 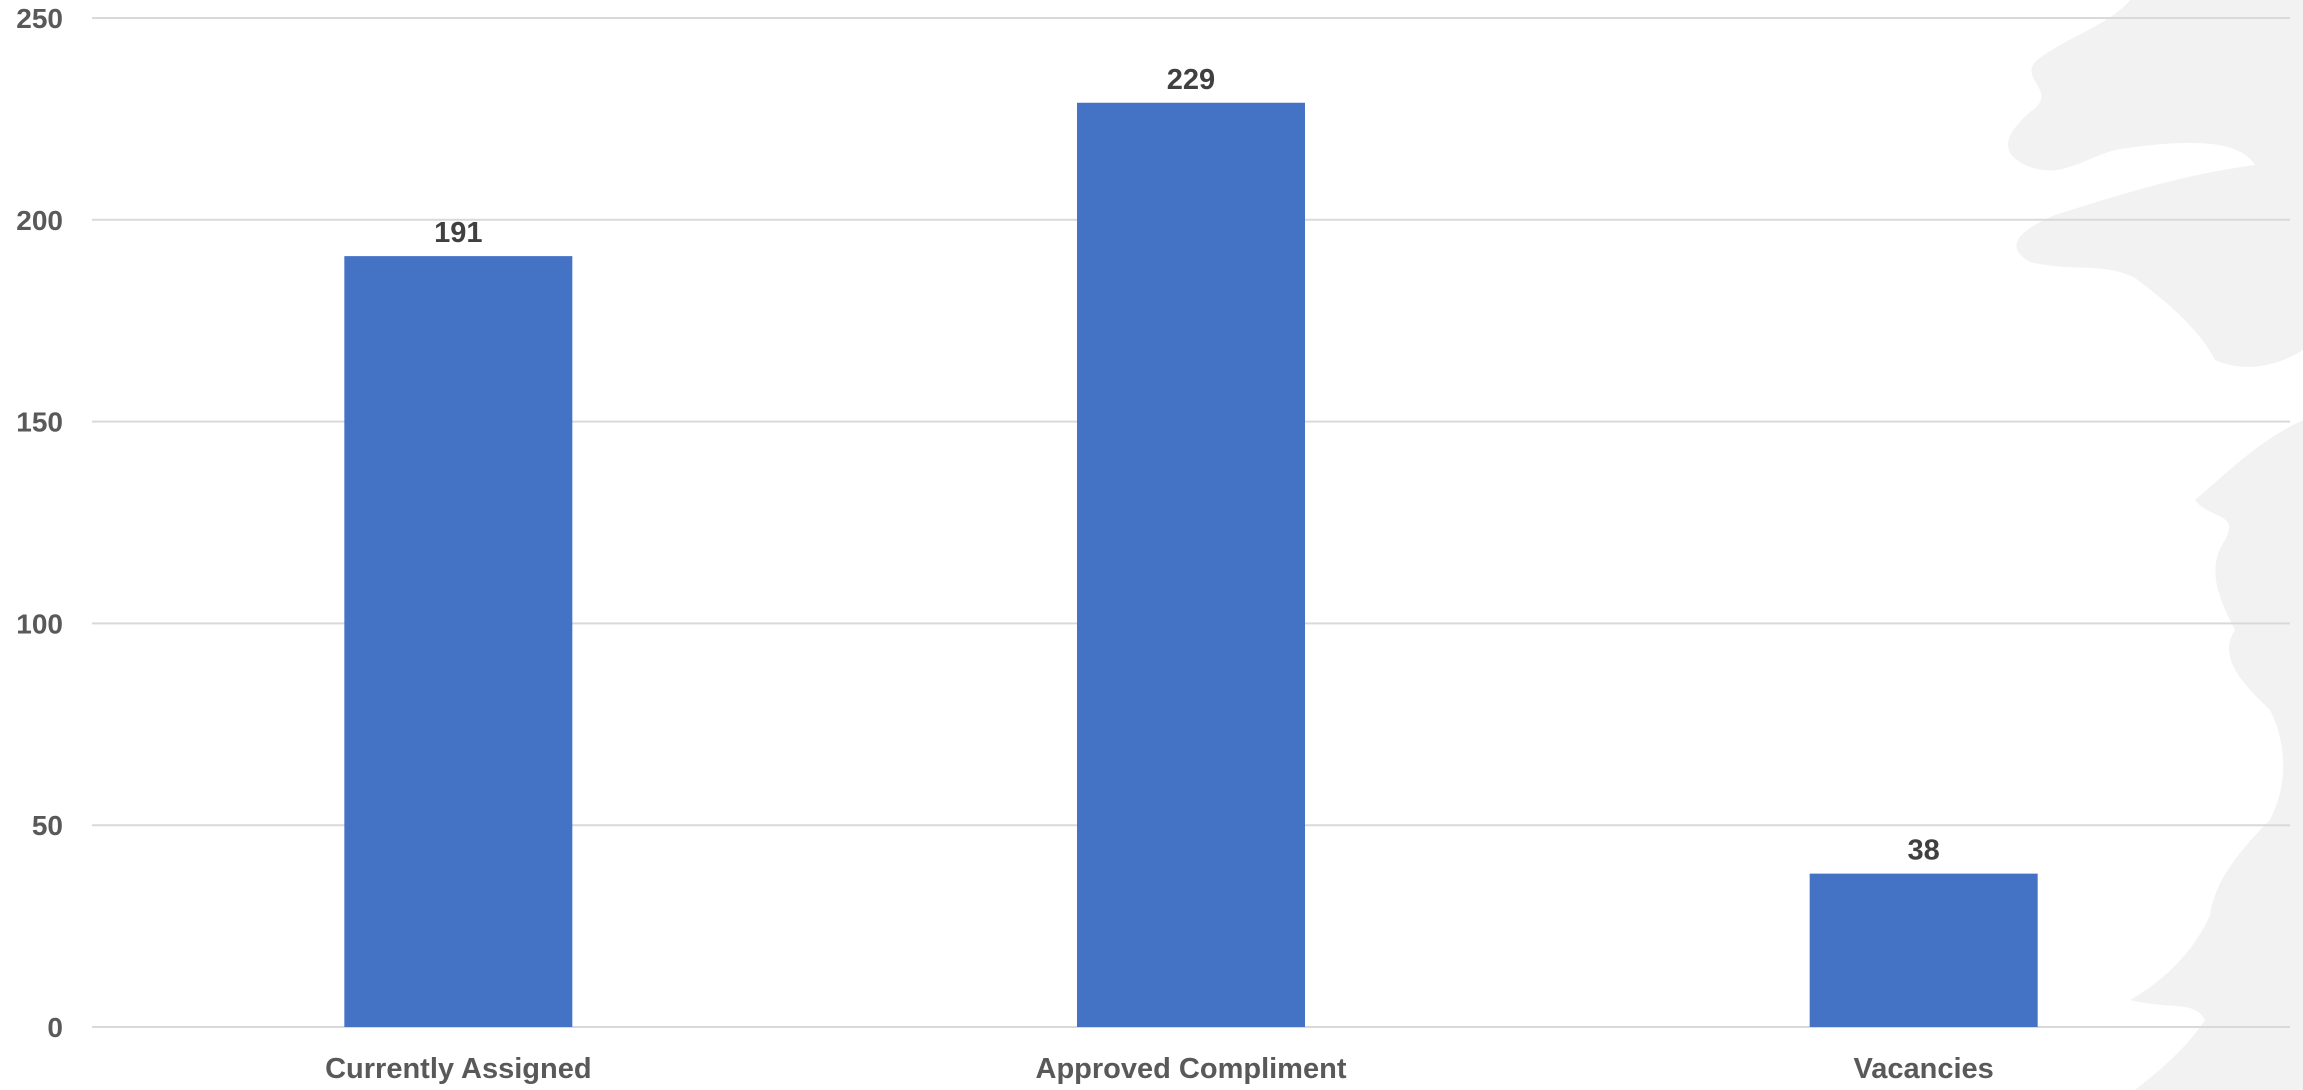 What do you see at coordinates (2155, 545) in the screenshot?
I see `watermark-silhouette` at bounding box center [2155, 545].